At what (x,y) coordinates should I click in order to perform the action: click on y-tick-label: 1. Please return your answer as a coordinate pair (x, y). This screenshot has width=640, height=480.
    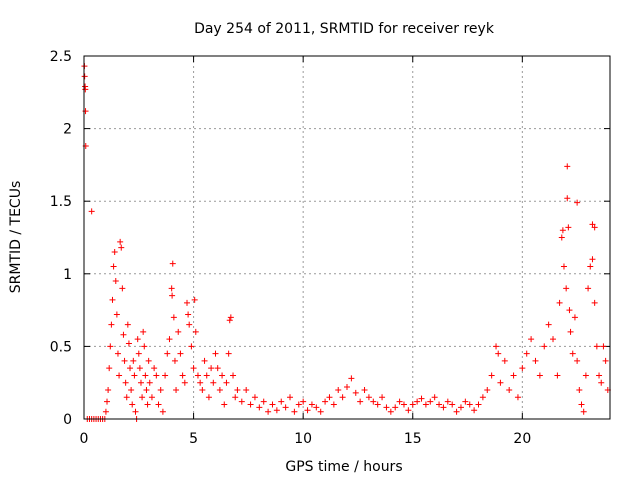
    Looking at the image, I should click on (67, 275).